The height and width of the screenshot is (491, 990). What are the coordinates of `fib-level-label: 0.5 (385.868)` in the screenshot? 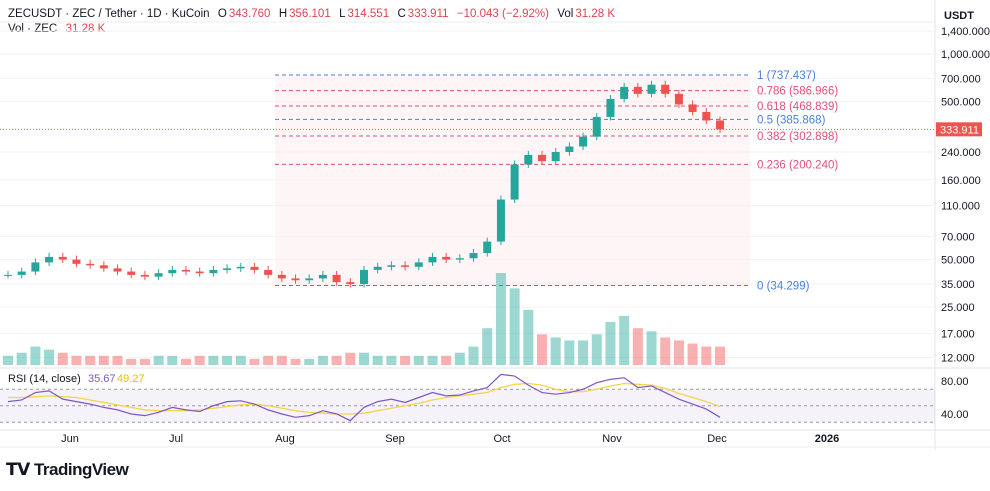 It's located at (791, 120).